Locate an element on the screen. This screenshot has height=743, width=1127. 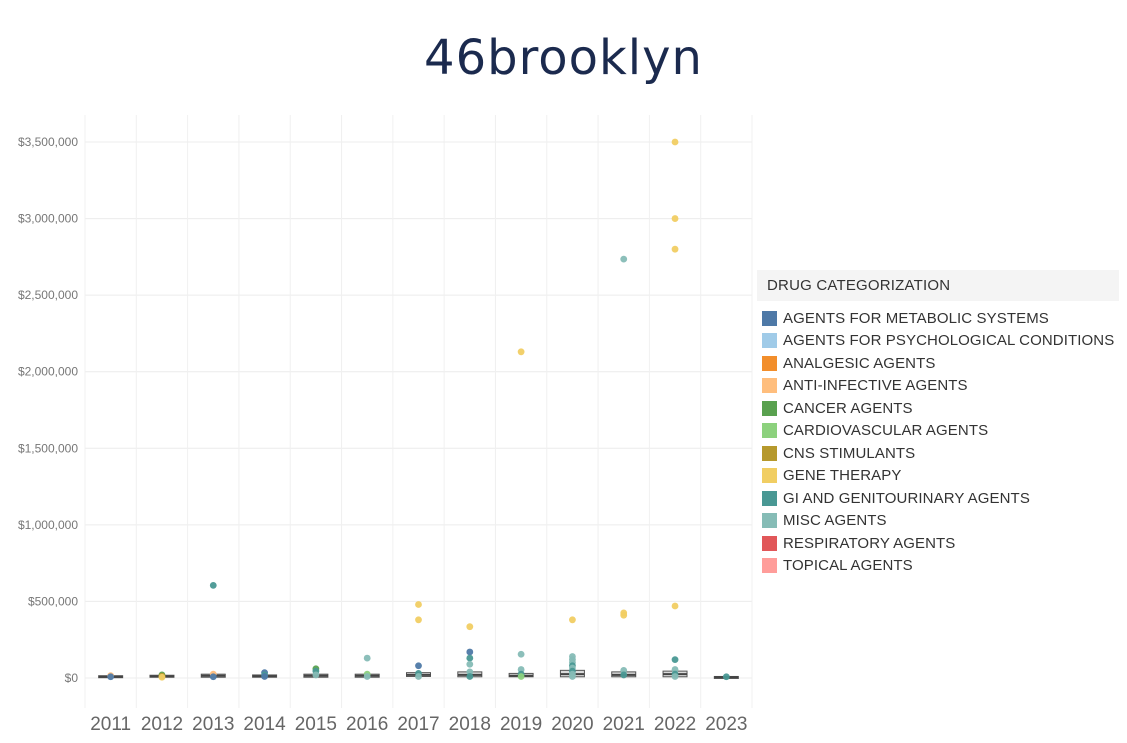
x-tick-label: 2015 is located at coordinates (316, 724).